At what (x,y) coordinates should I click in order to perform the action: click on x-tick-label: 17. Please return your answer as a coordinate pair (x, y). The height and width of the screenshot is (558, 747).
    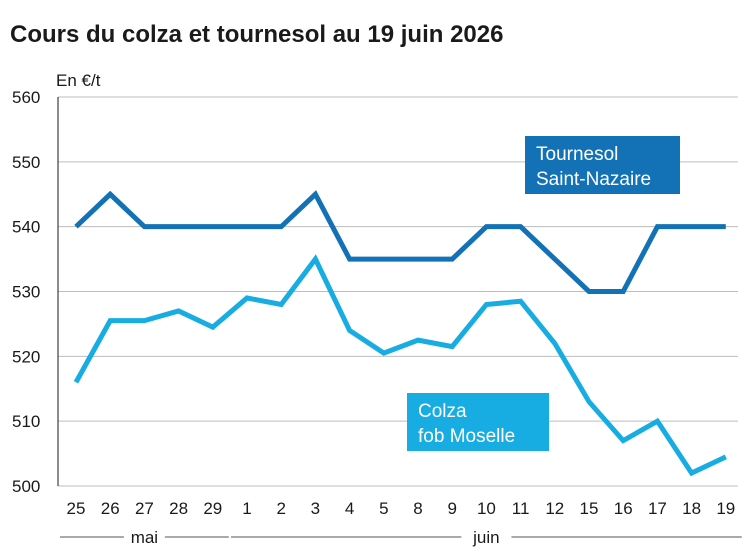
    Looking at the image, I should click on (657, 508).